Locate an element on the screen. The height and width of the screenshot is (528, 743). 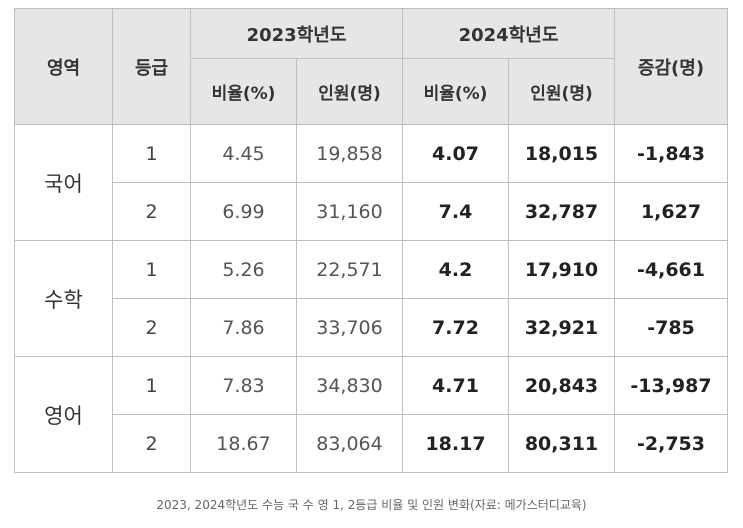
change-cell: -13,987 is located at coordinates (671, 385).